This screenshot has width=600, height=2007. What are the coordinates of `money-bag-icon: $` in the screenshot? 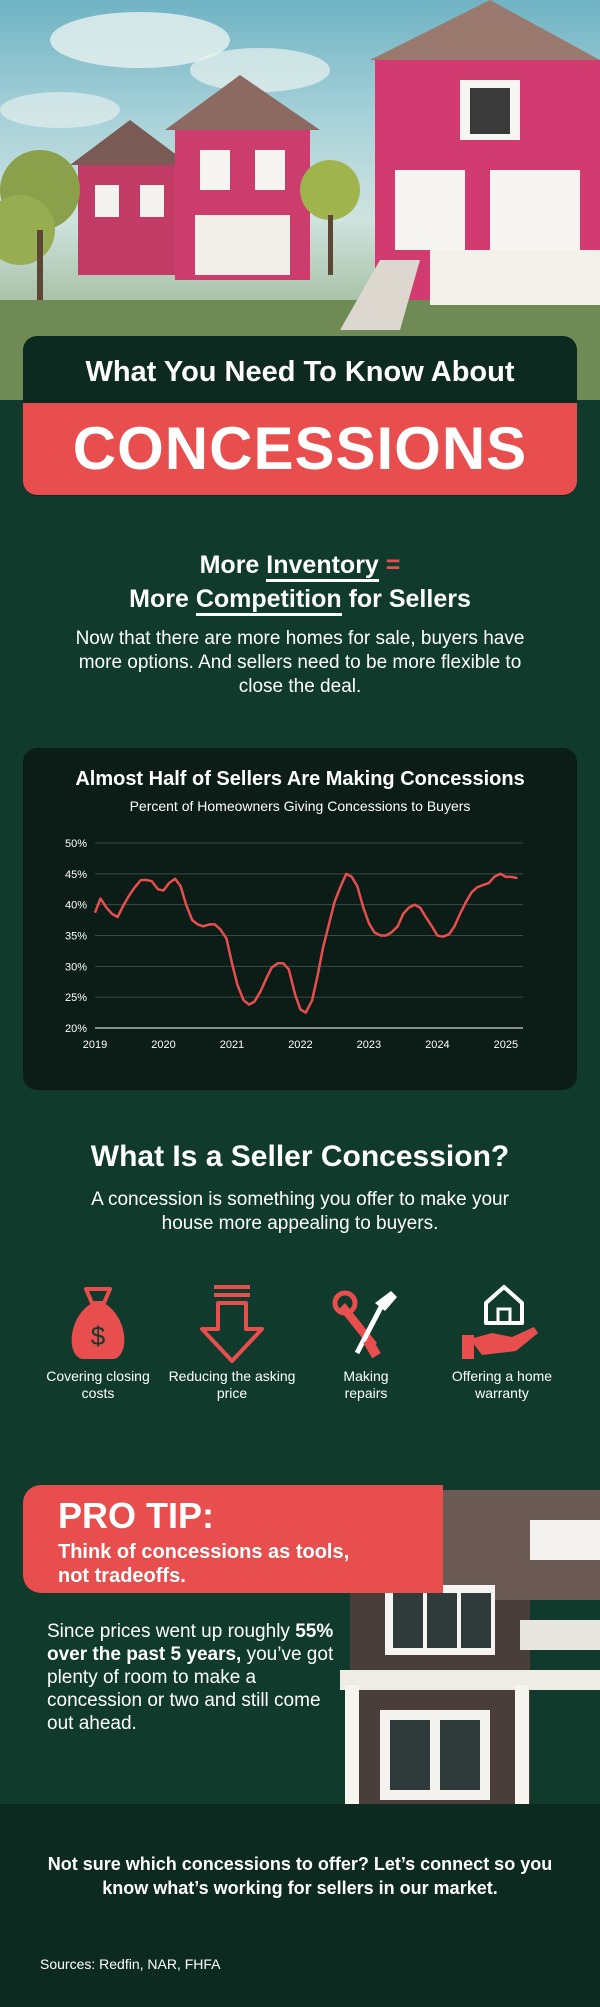 It's located at (98, 1323).